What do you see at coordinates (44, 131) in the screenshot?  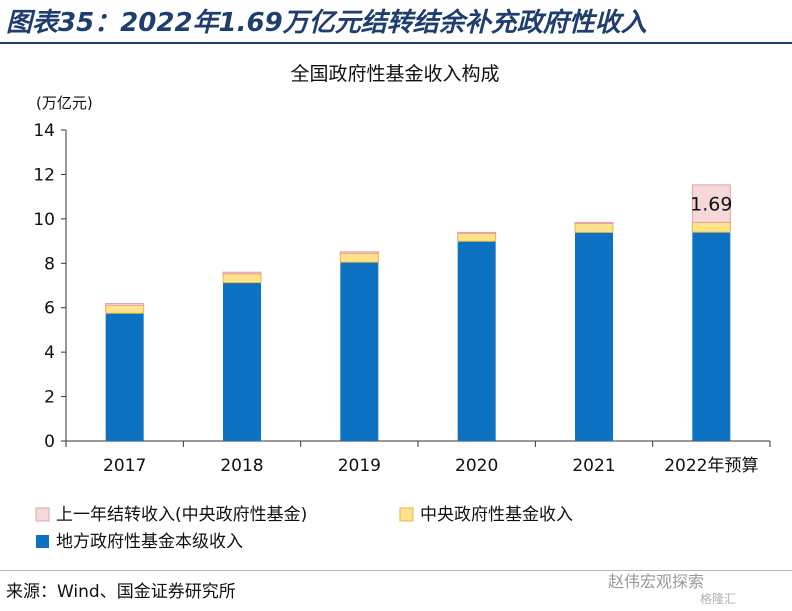 I see `y-tick-label: 14` at bounding box center [44, 131].